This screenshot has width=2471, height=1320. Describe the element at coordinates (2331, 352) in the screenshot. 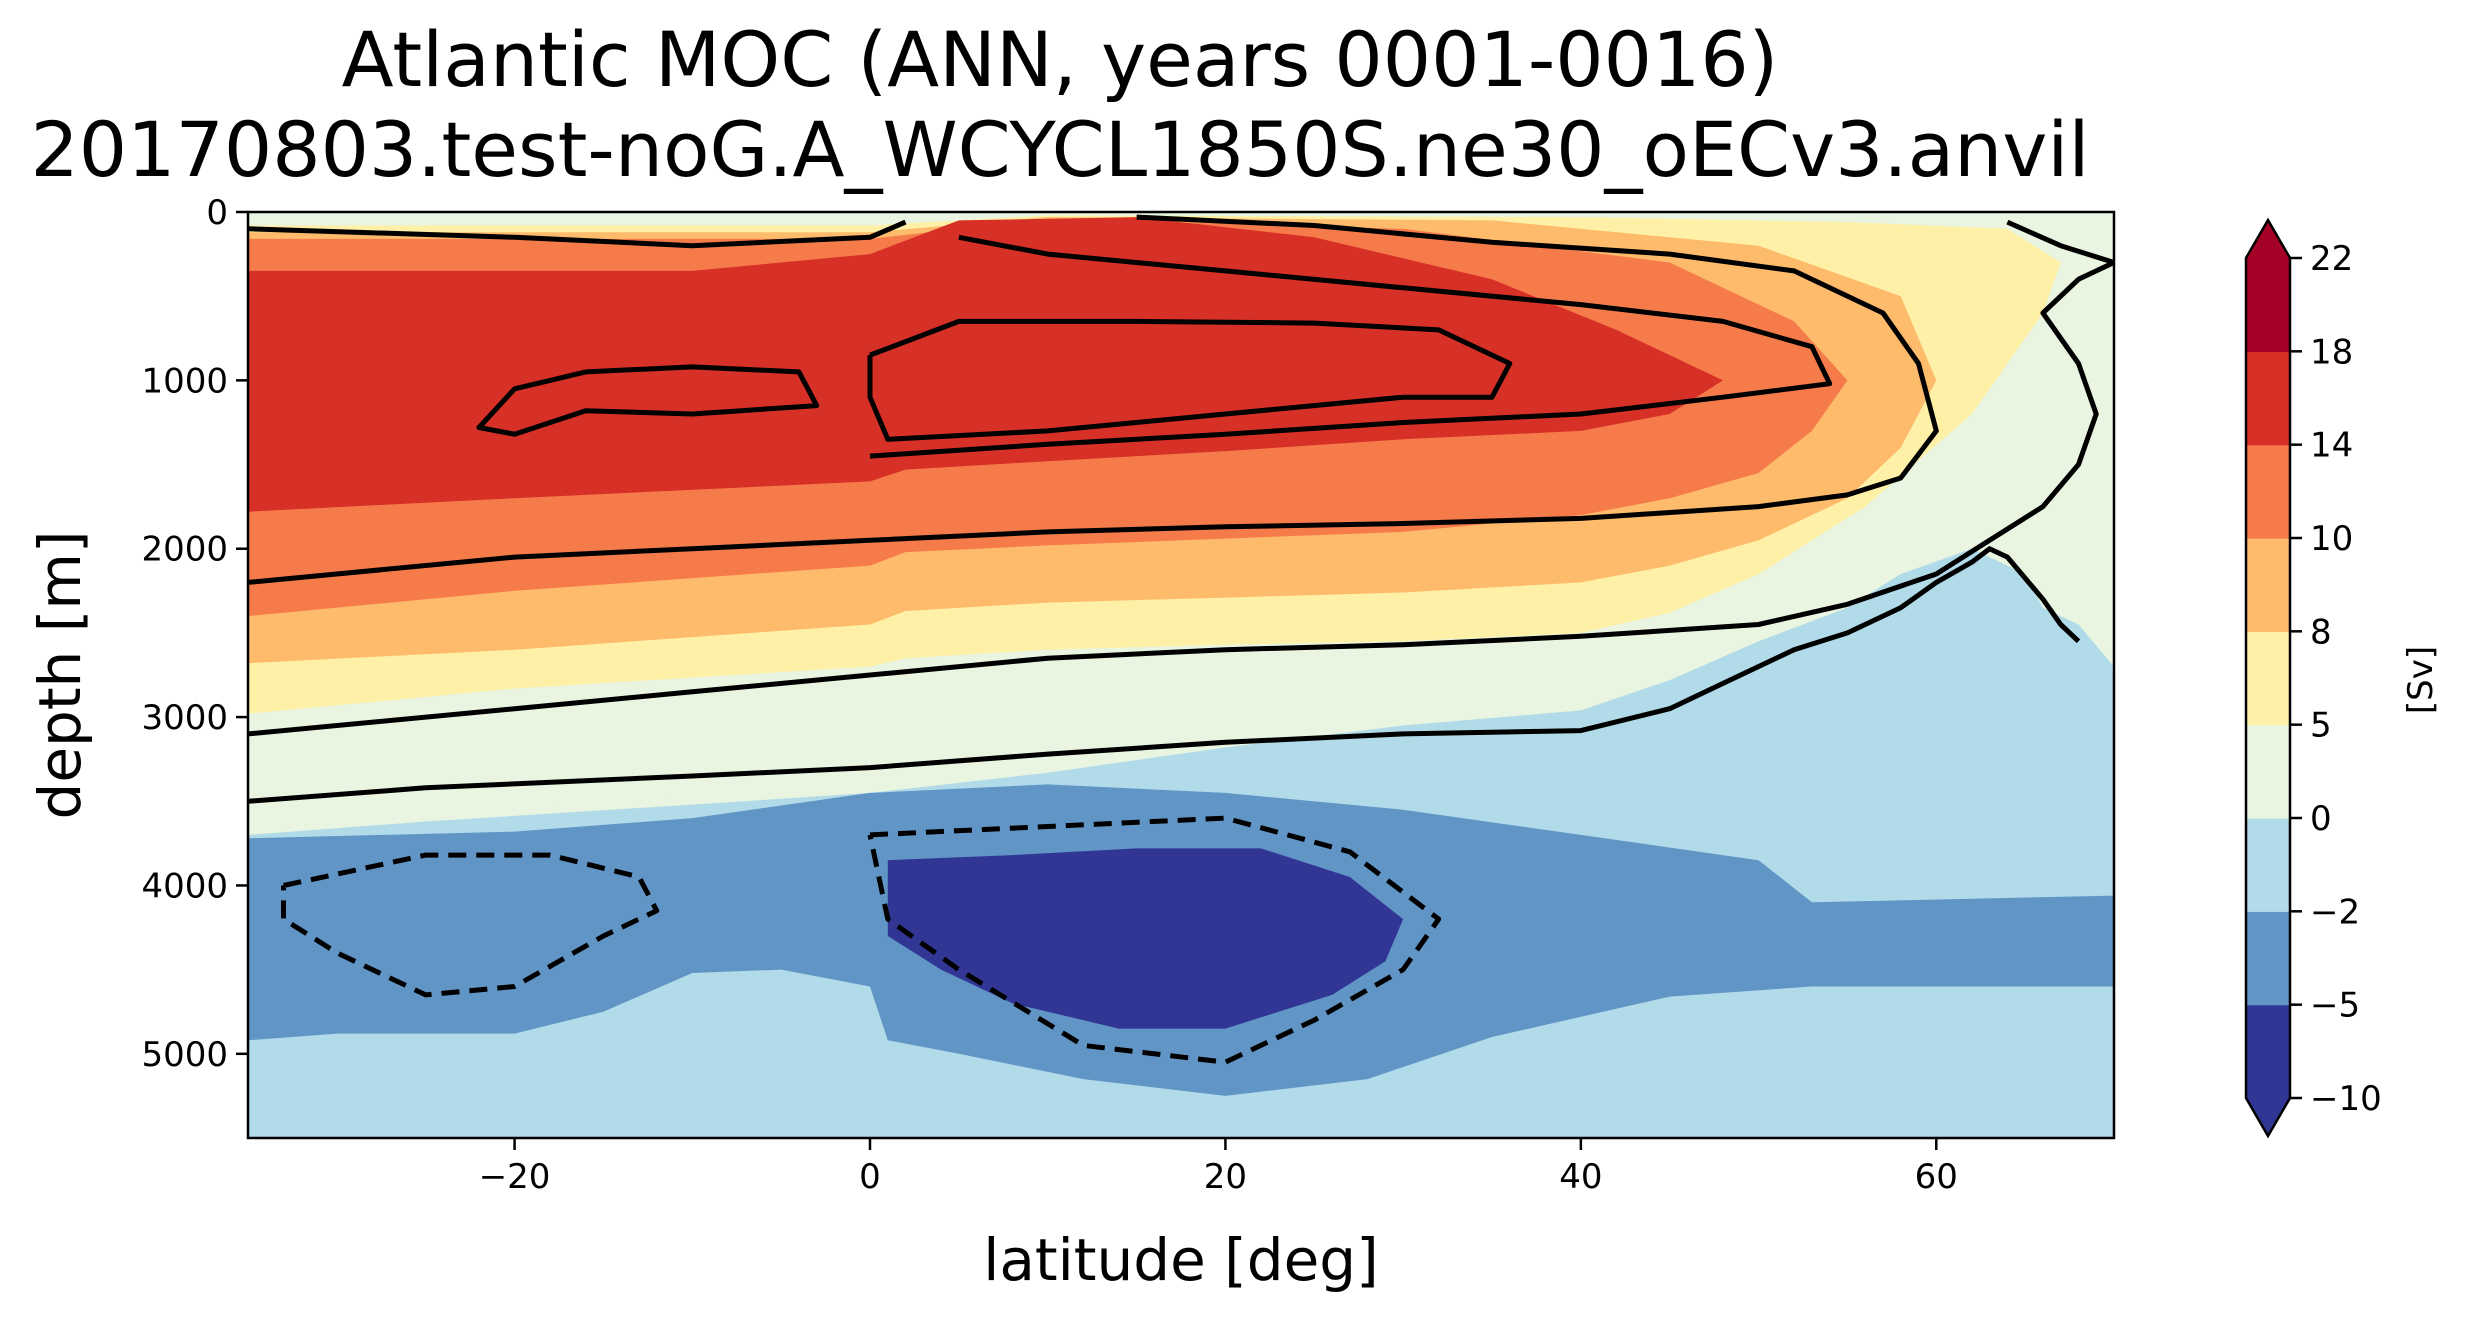

I see `colorbar-tick-label: 18` at that location.